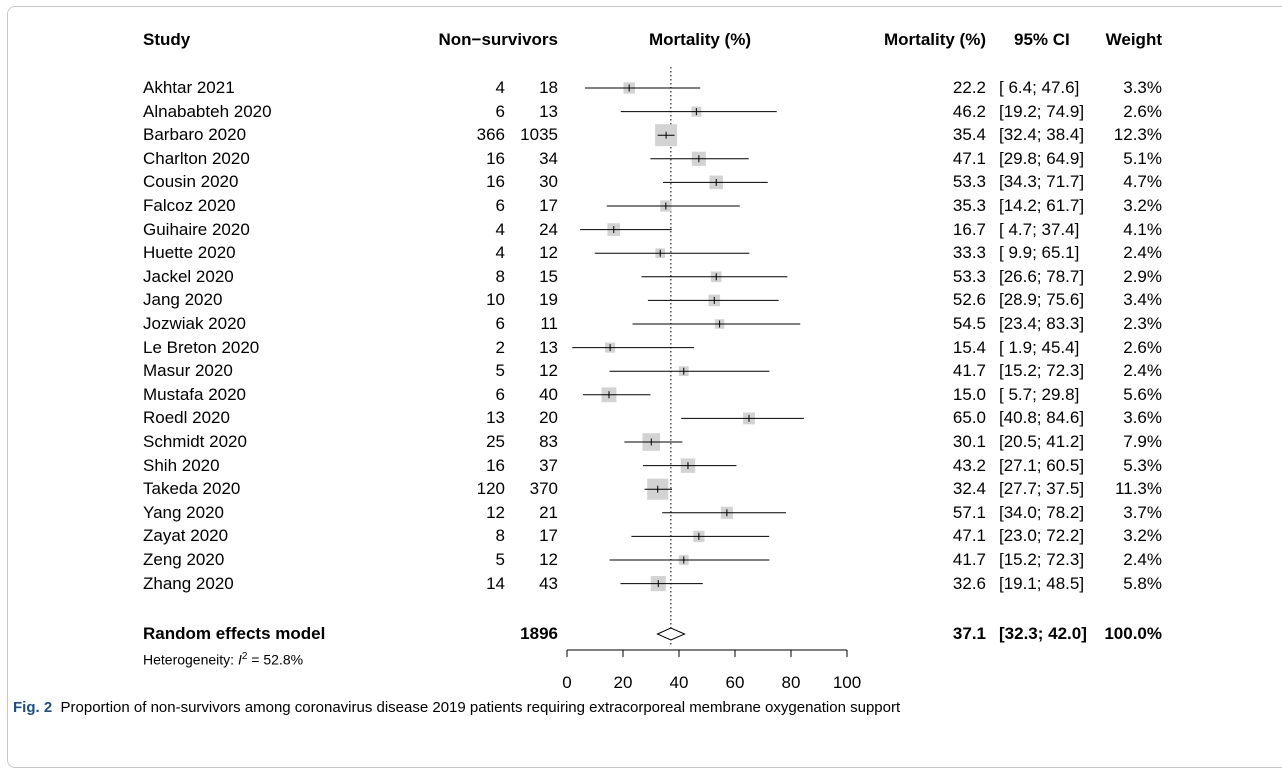  Describe the element at coordinates (183, 512) in the screenshot. I see `study-name: Yang 2020` at that location.